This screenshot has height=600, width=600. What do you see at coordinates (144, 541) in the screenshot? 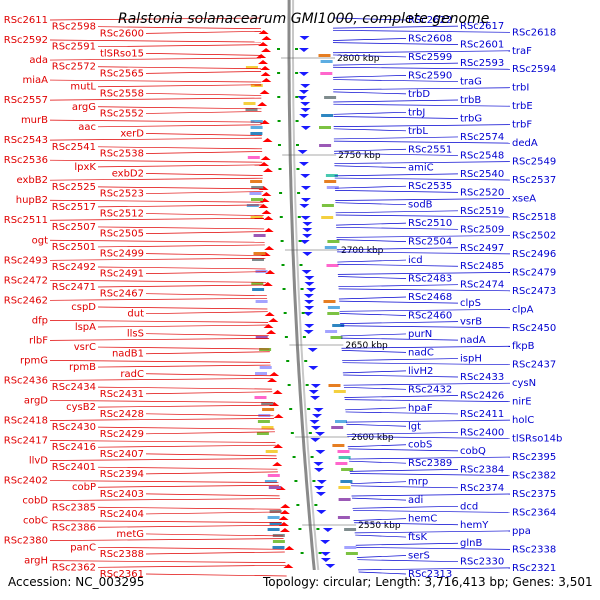
I see `gene-label-left: RSc2380` at bounding box center [144, 541].